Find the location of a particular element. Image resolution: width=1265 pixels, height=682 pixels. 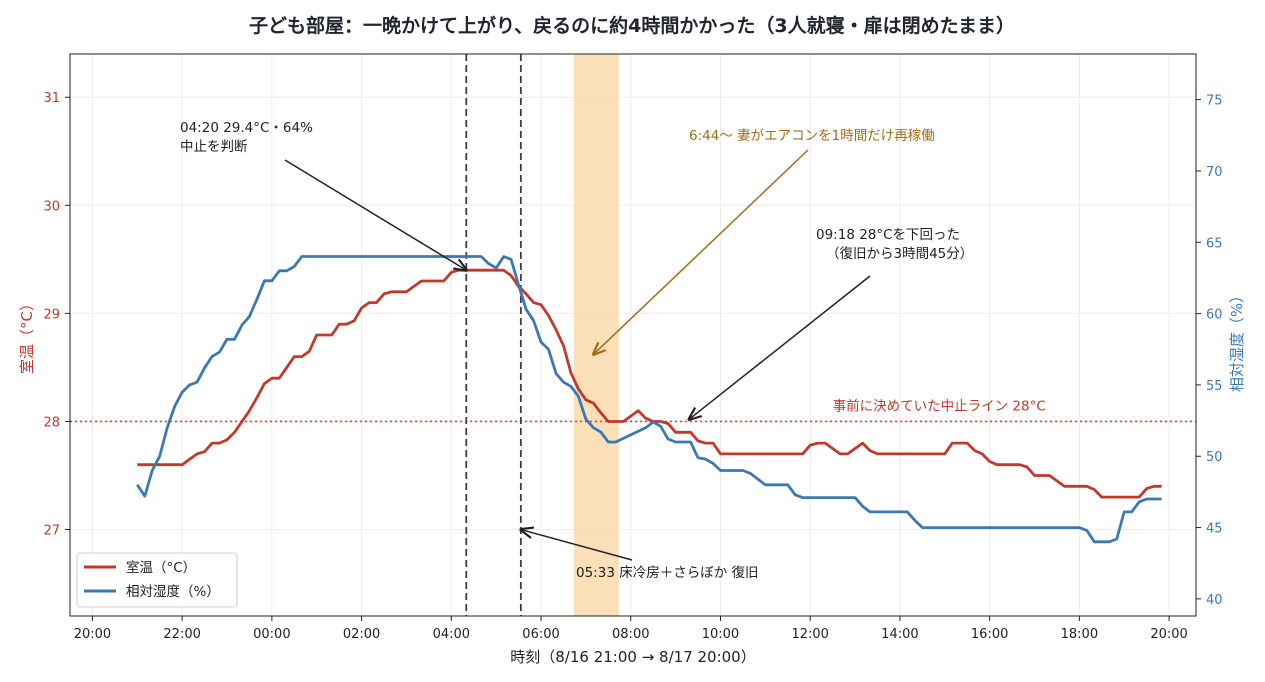

annotation-text: 04:20 29.4°C・64% is located at coordinates (246, 128).